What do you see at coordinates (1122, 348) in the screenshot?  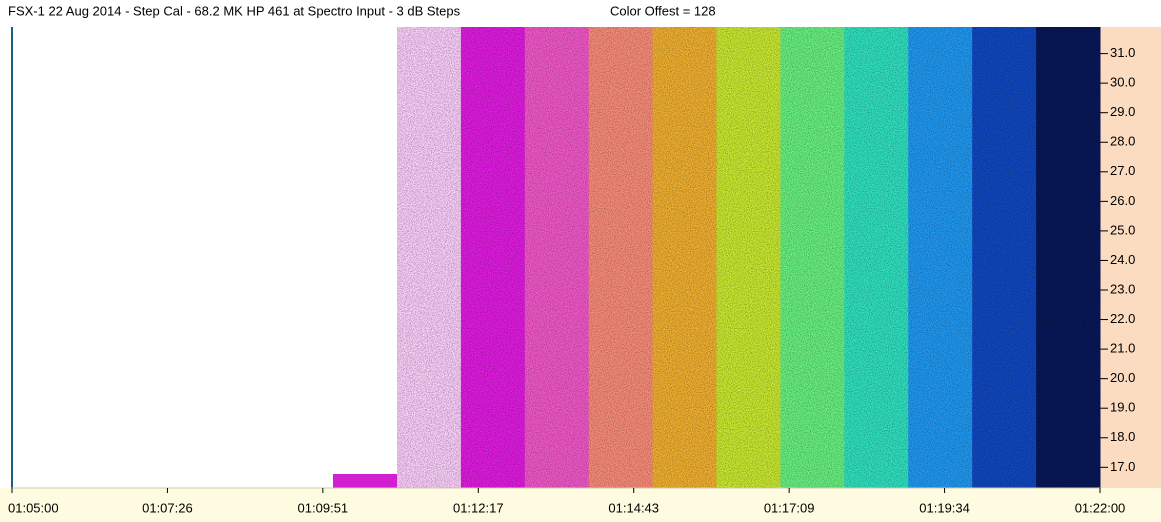 I see `y-tick-label: 21.0` at bounding box center [1122, 348].